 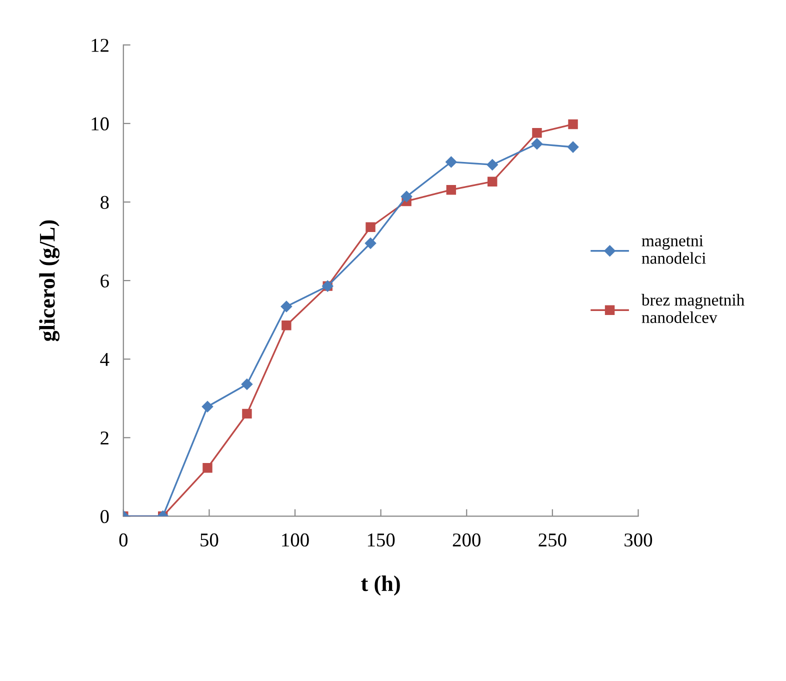 I want to click on legend-label: magnetni nanodelci, so click(x=674, y=249).